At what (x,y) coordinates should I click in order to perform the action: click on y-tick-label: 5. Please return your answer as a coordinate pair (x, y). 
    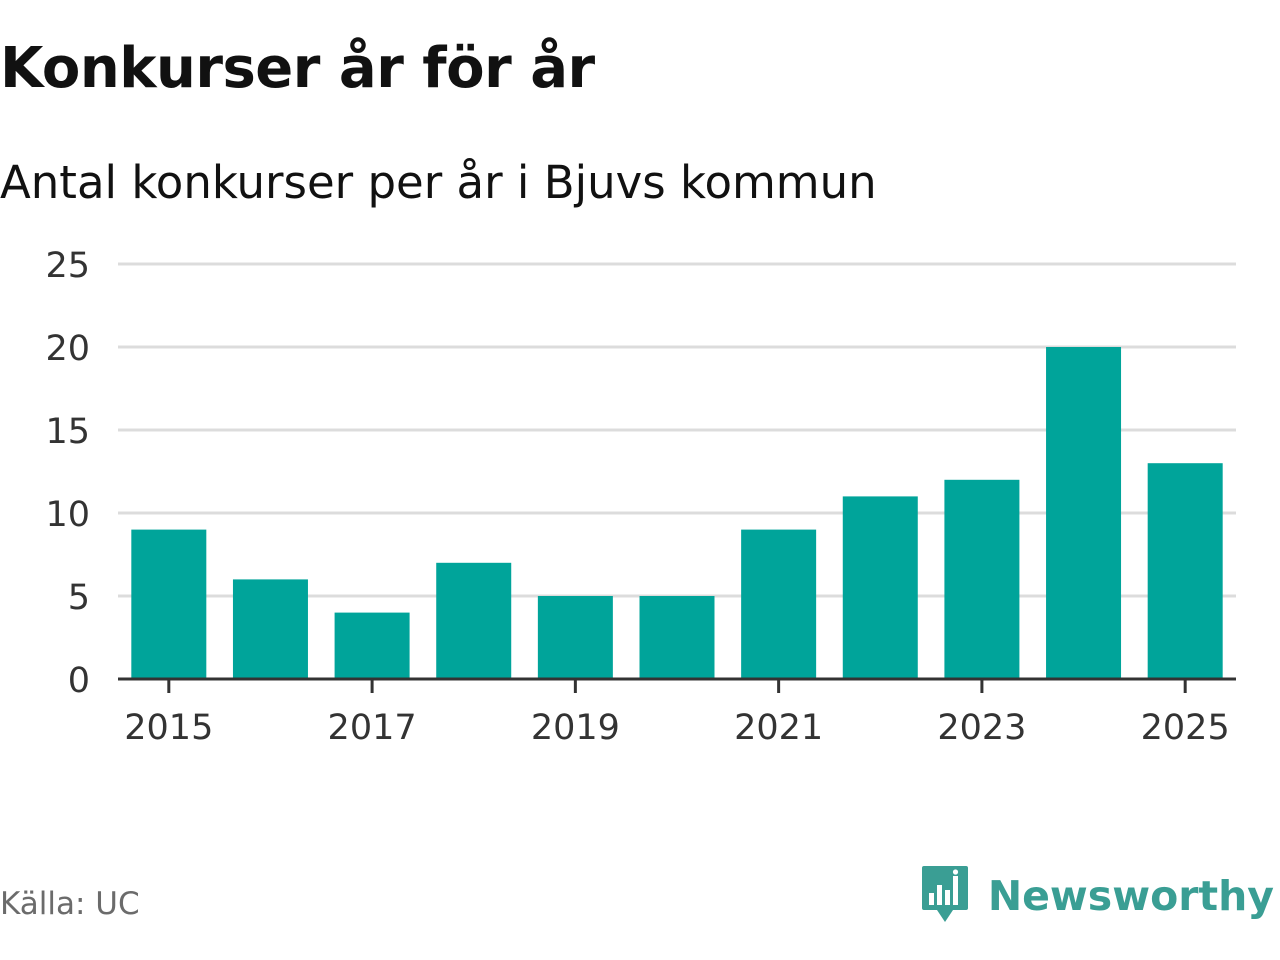
    Looking at the image, I should click on (79, 598).